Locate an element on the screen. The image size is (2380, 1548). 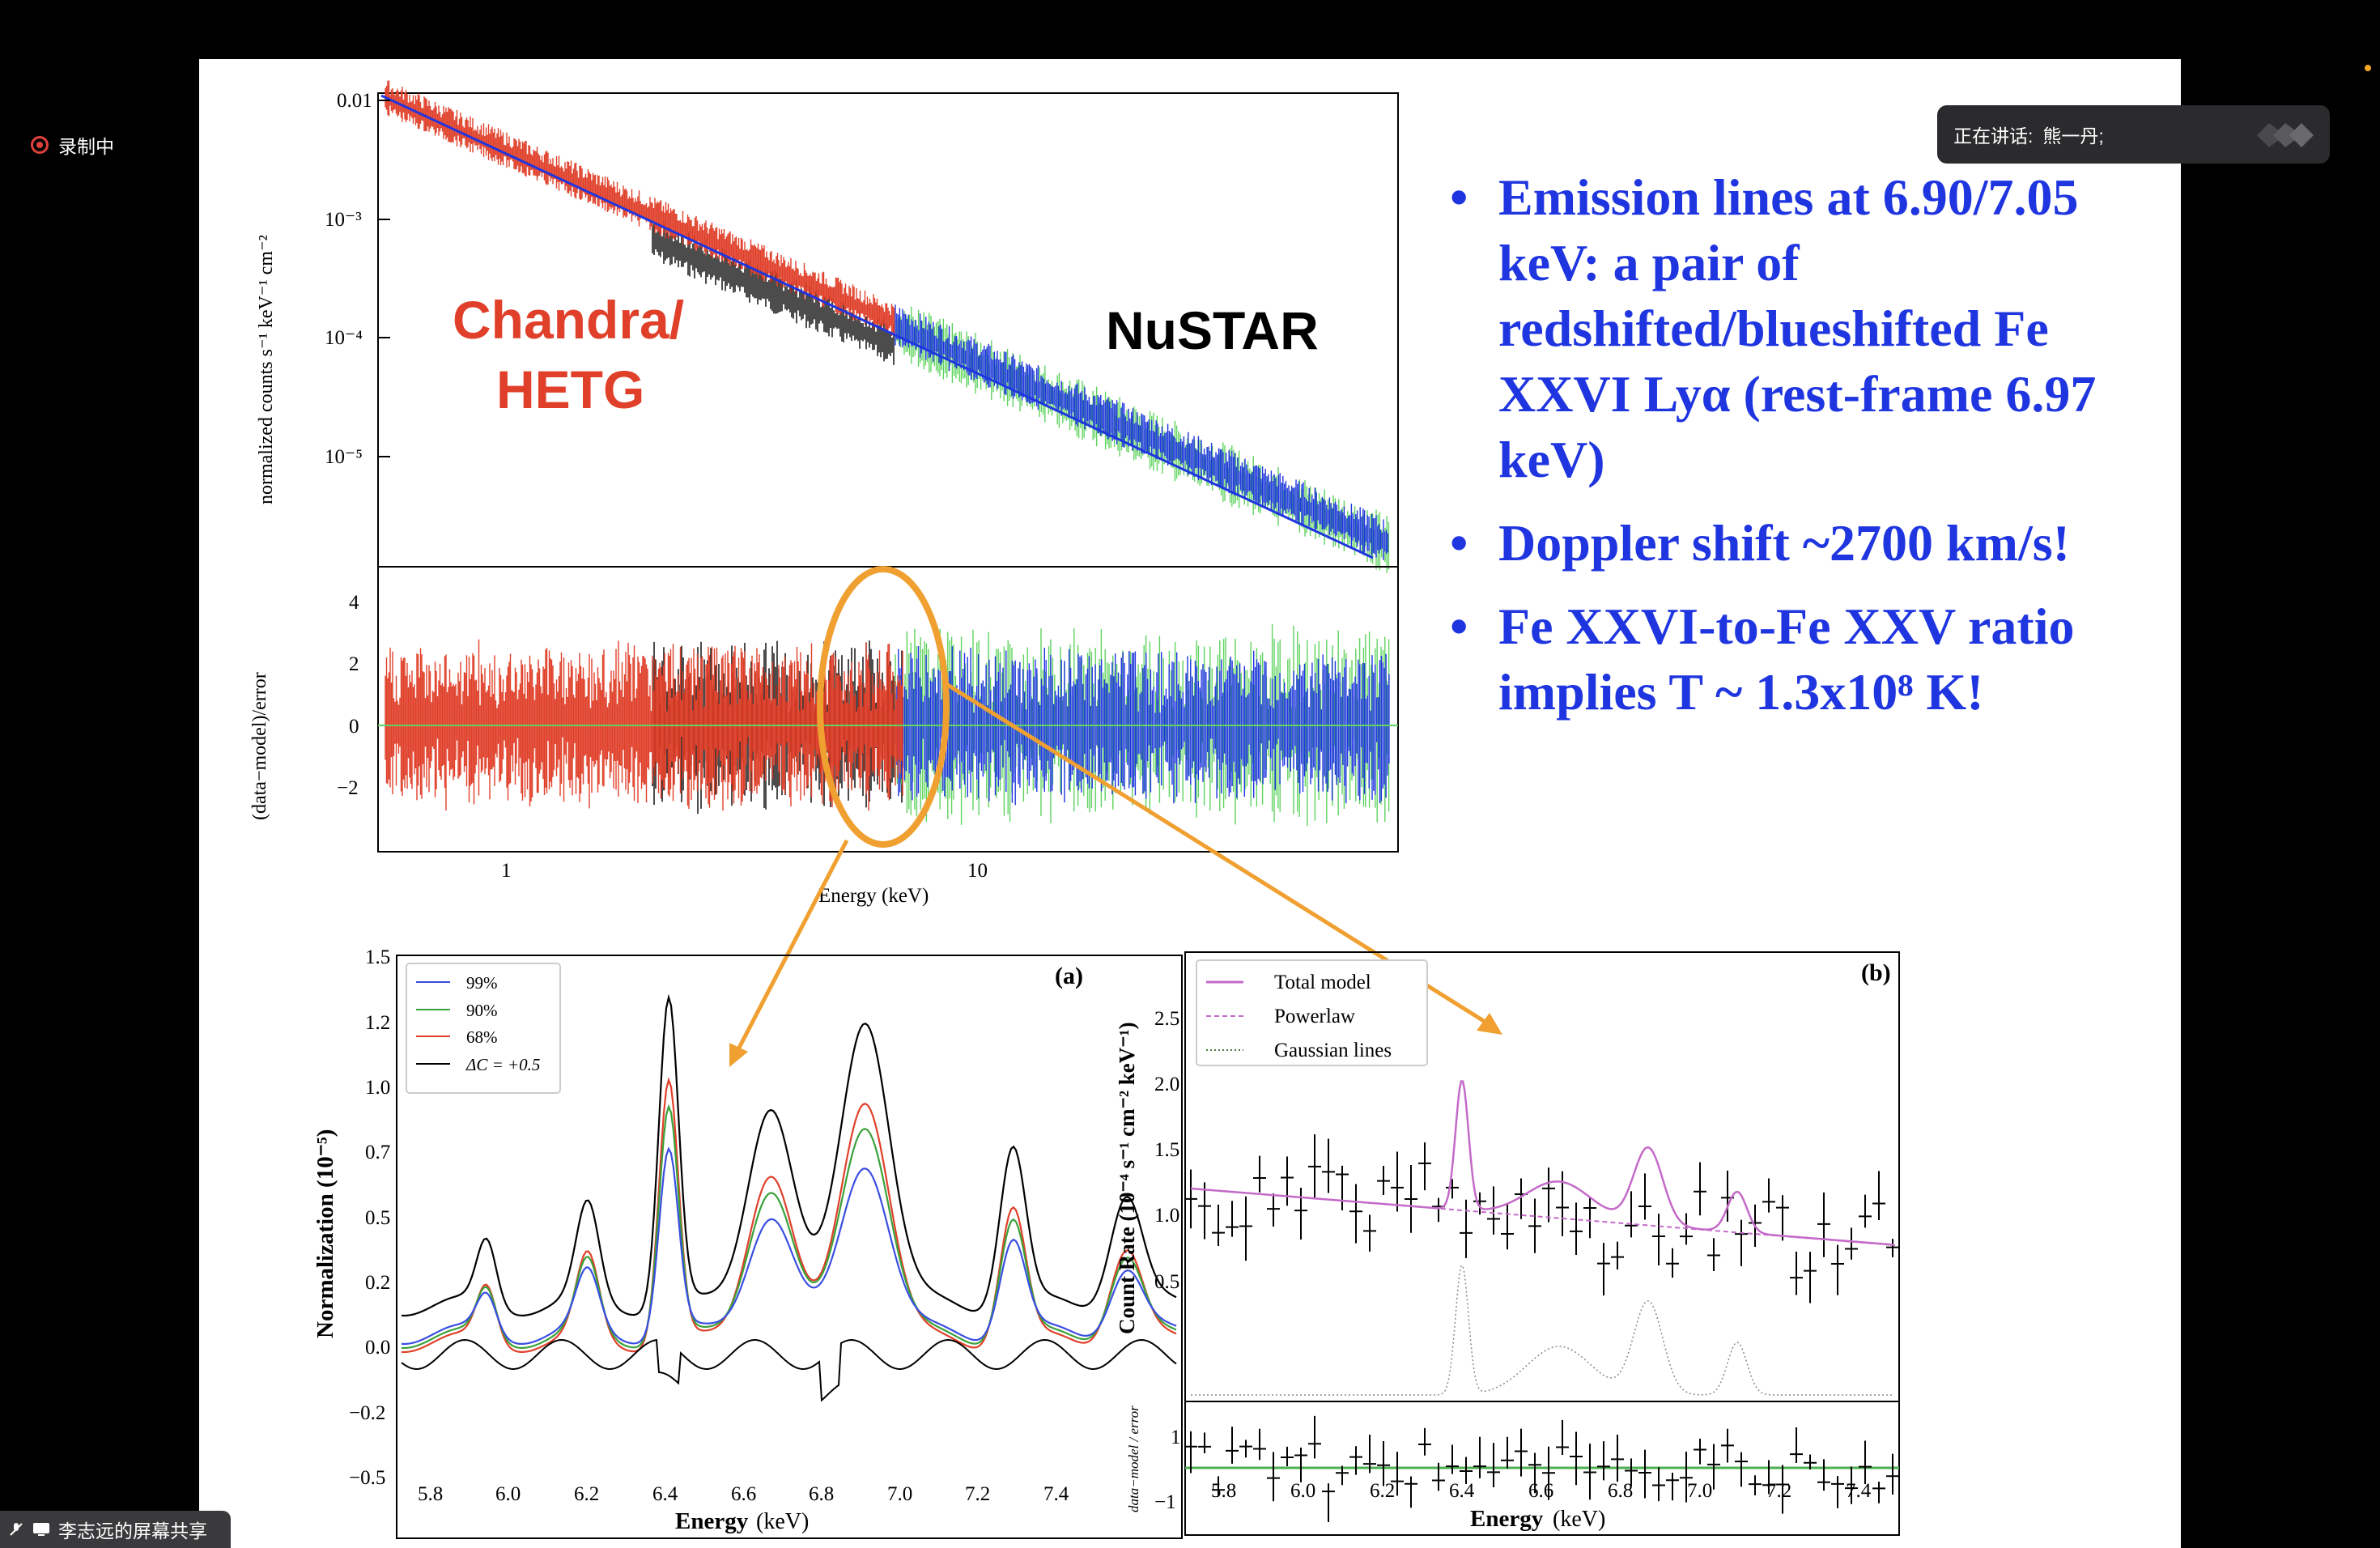
pb-xtick-4: 6.6 is located at coordinates (1540, 1491).